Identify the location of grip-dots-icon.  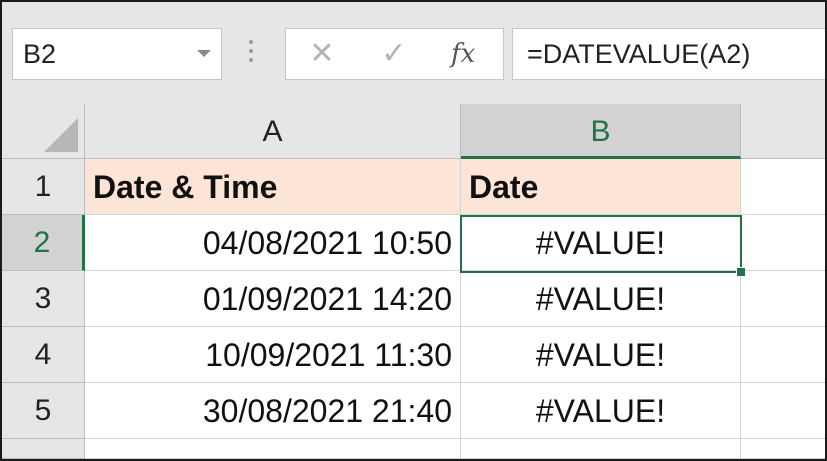
(251, 53).